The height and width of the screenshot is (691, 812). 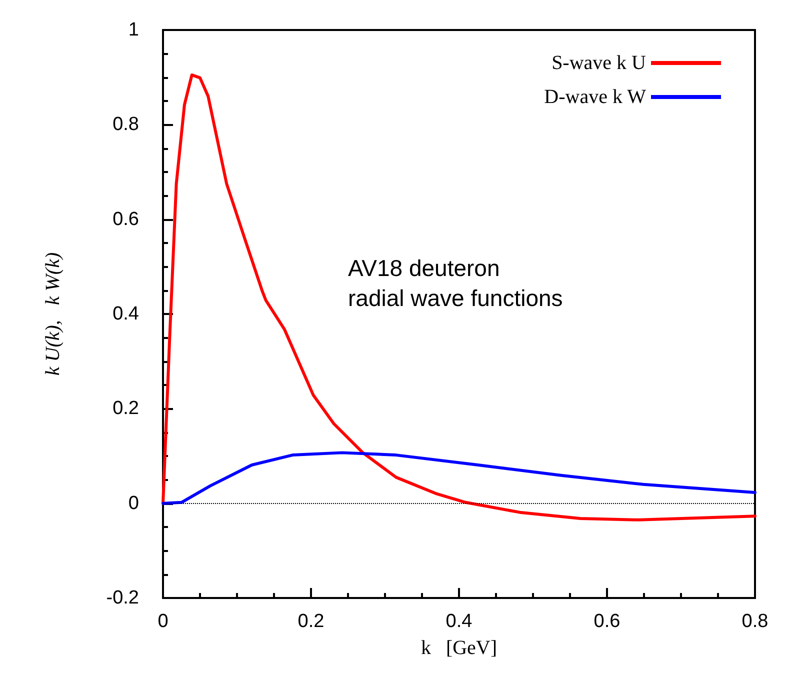 What do you see at coordinates (459, 621) in the screenshot?
I see `x-tick-label: 0.4` at bounding box center [459, 621].